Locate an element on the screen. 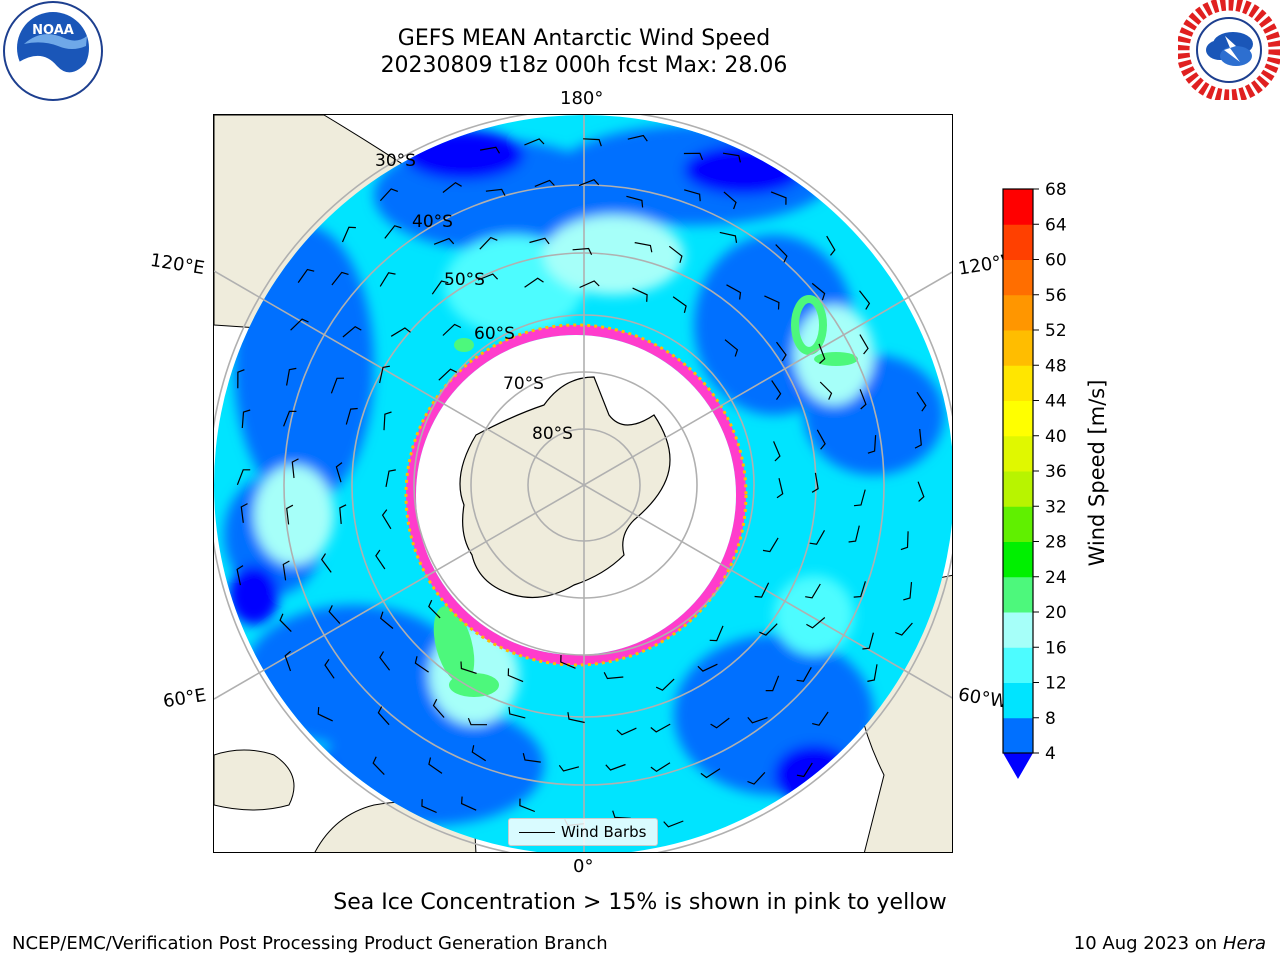 The image size is (1280, 960). wind-barb-legend-line is located at coordinates (537, 832).